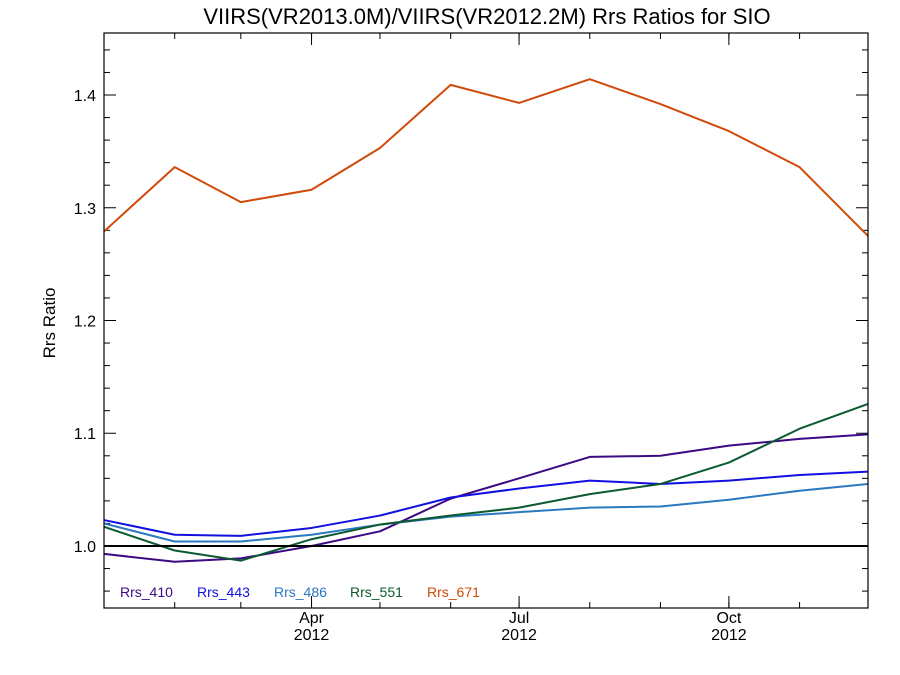 This screenshot has width=900, height=675. I want to click on legend-entry-rrs-443: Rrs_443, so click(223, 592).